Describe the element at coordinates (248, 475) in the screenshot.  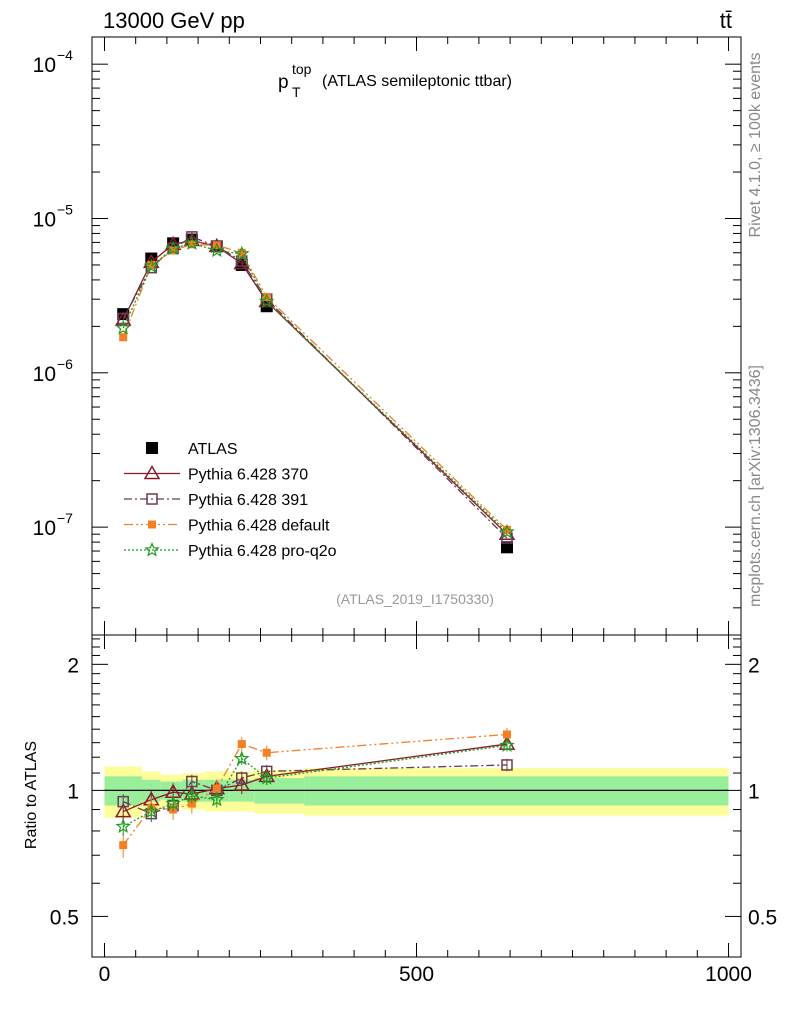
I see `legend-label: Pythia 6.428 370` at that location.